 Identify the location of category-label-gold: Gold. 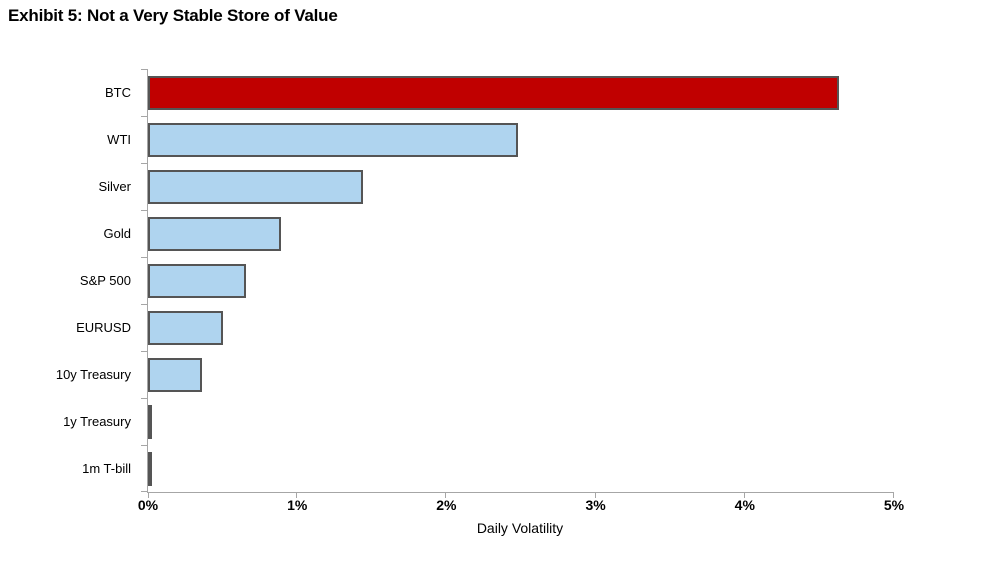
(117, 233).